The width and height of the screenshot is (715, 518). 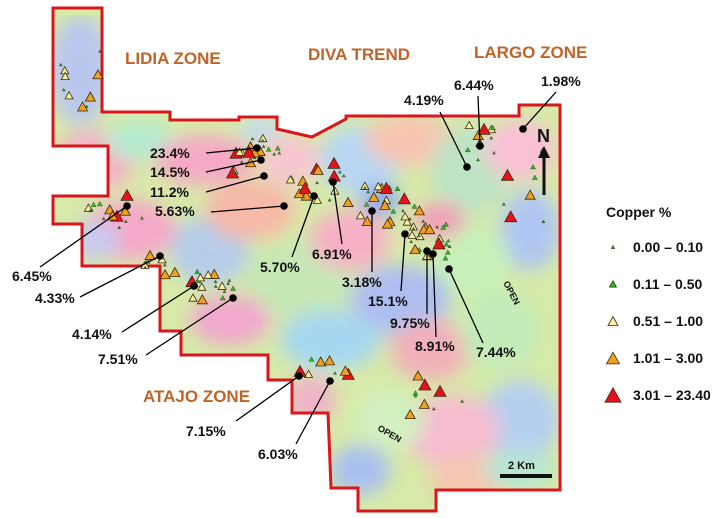 What do you see at coordinates (118, 359) in the screenshot?
I see `grade-label: 7.51%` at bounding box center [118, 359].